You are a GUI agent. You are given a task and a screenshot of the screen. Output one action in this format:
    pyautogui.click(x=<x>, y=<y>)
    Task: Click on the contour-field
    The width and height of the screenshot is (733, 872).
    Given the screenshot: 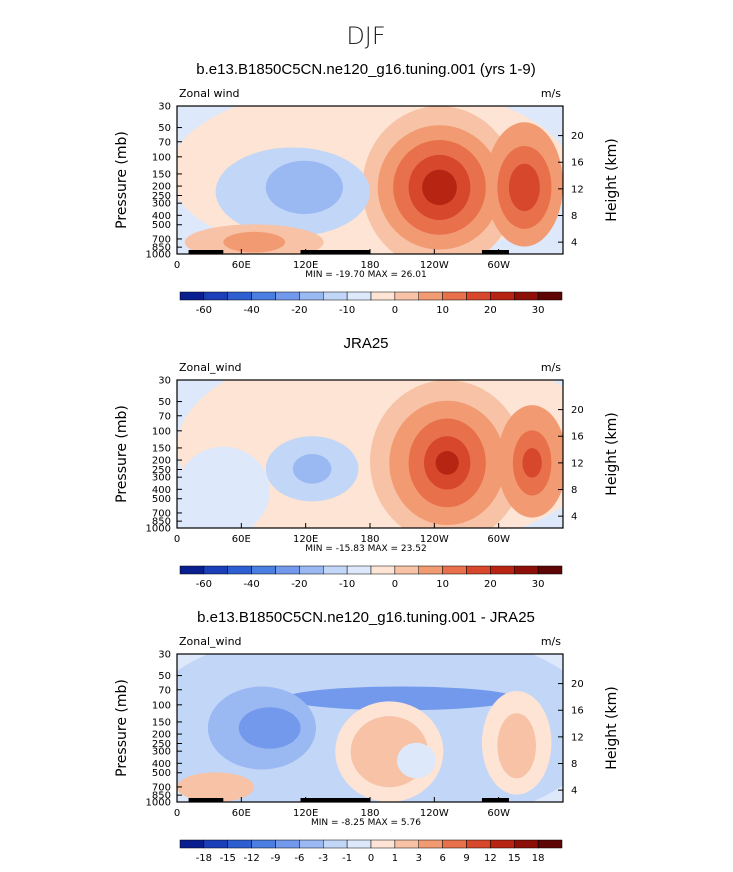 What is the action you would take?
    pyautogui.click(x=370, y=180)
    